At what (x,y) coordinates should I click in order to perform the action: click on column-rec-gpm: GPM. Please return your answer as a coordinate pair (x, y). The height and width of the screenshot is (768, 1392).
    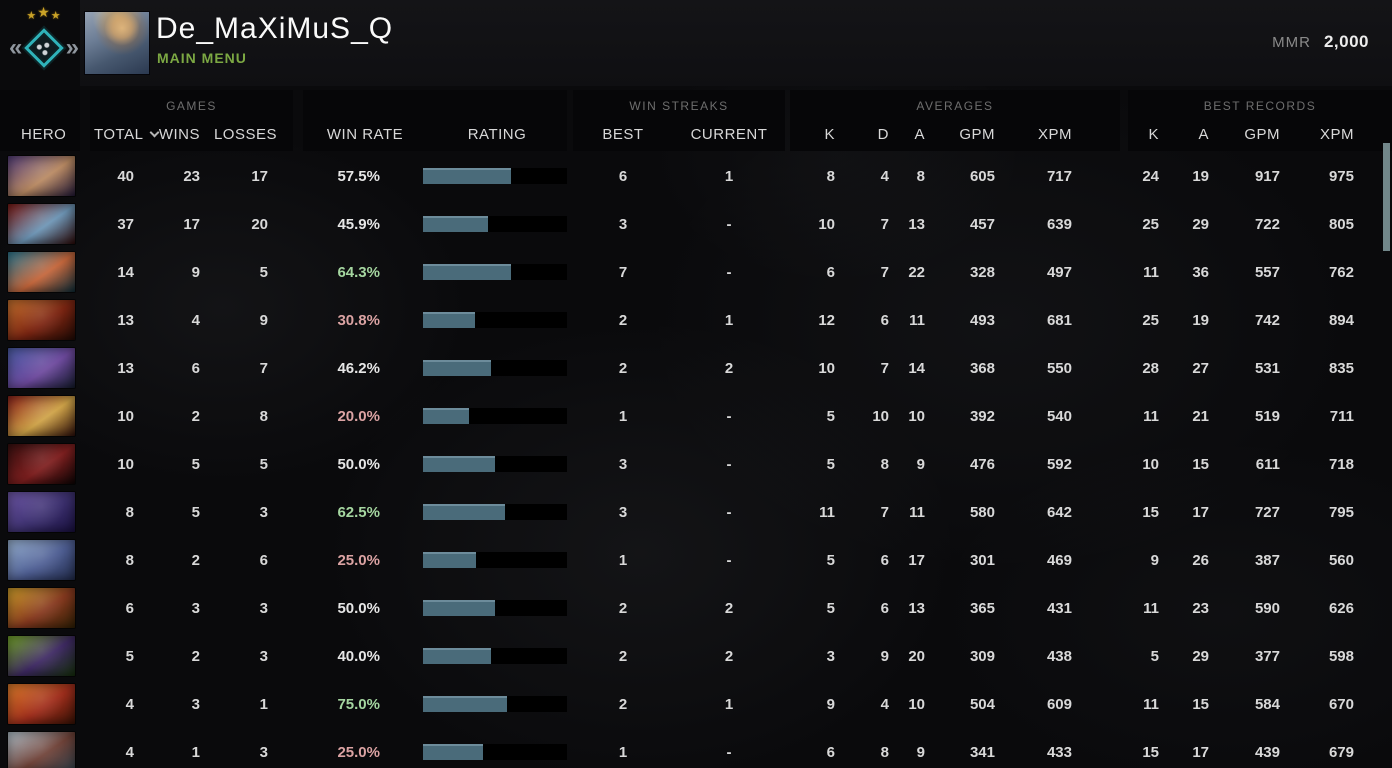
    Looking at the image, I should click on (1262, 134).